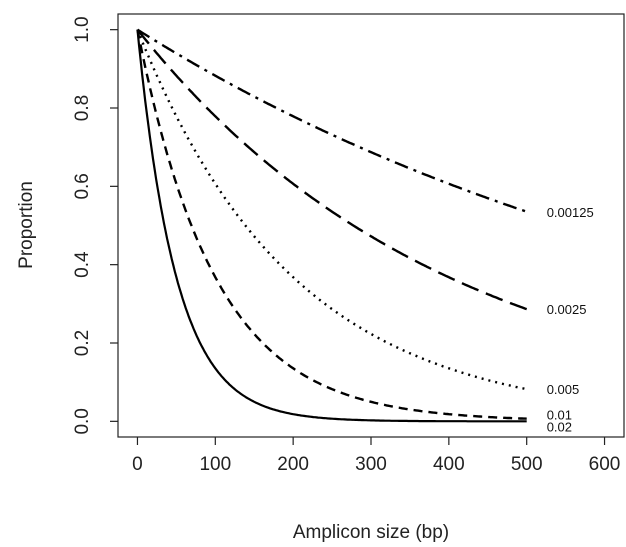 Image resolution: width=626 pixels, height=547 pixels. Describe the element at coordinates (559, 415) in the screenshot. I see `series-label-0.01: 0.01` at that location.